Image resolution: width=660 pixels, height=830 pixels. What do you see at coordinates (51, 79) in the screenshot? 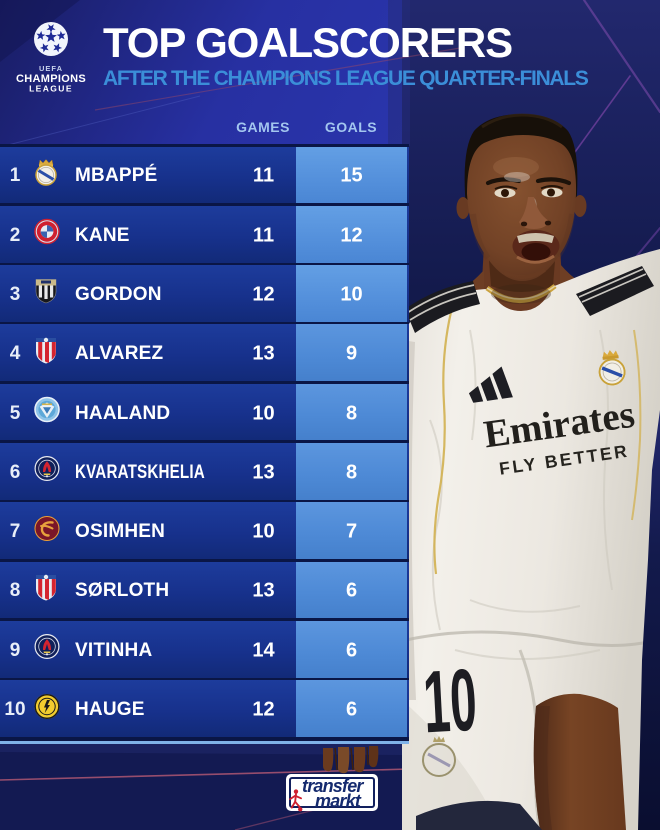
I see `svg-text: CHAMPIONS` at bounding box center [51, 79].